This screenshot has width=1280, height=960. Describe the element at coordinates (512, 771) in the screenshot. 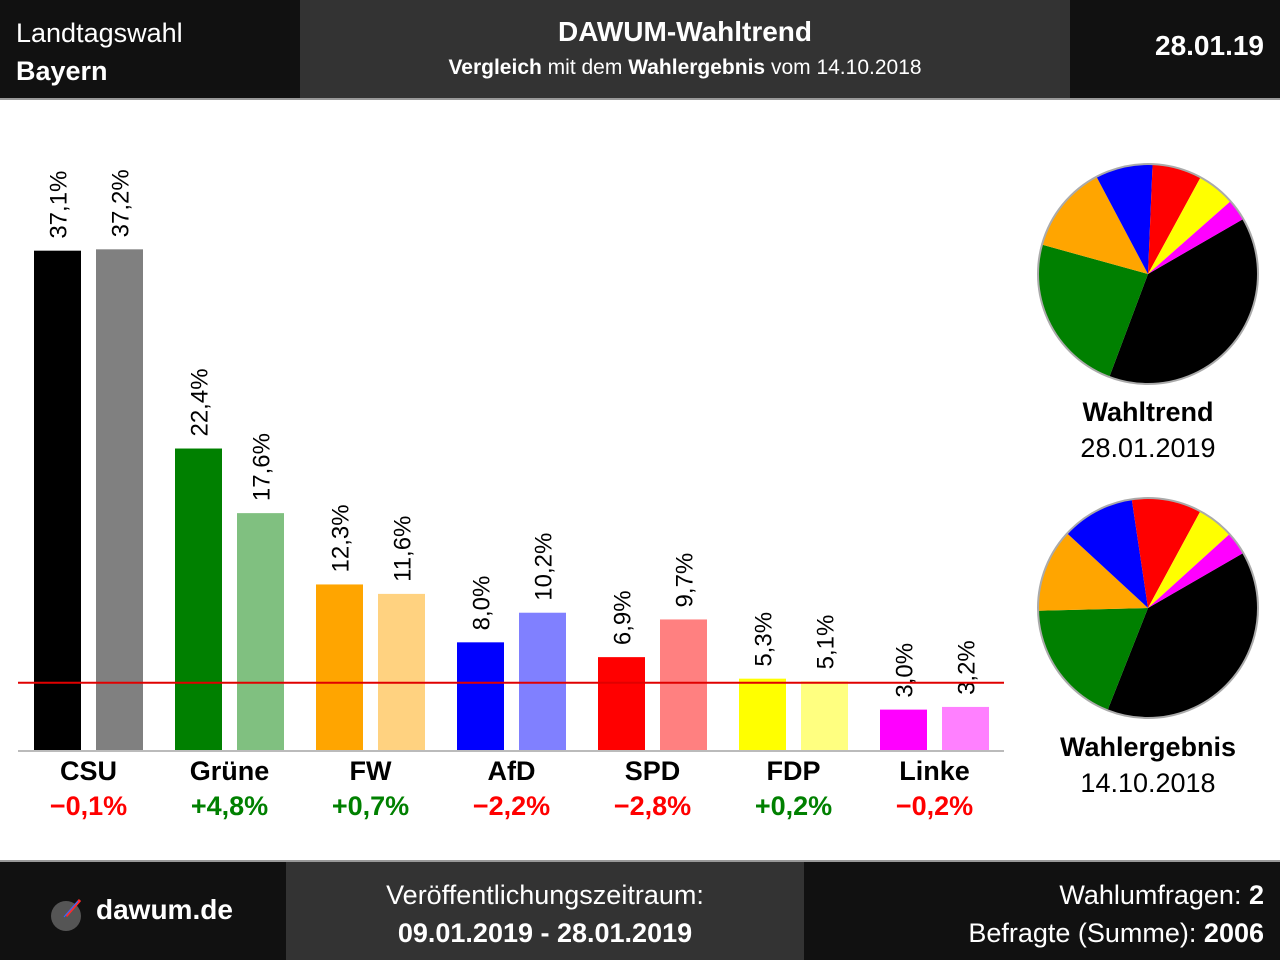

I see `category-label-afd: AfD` at that location.